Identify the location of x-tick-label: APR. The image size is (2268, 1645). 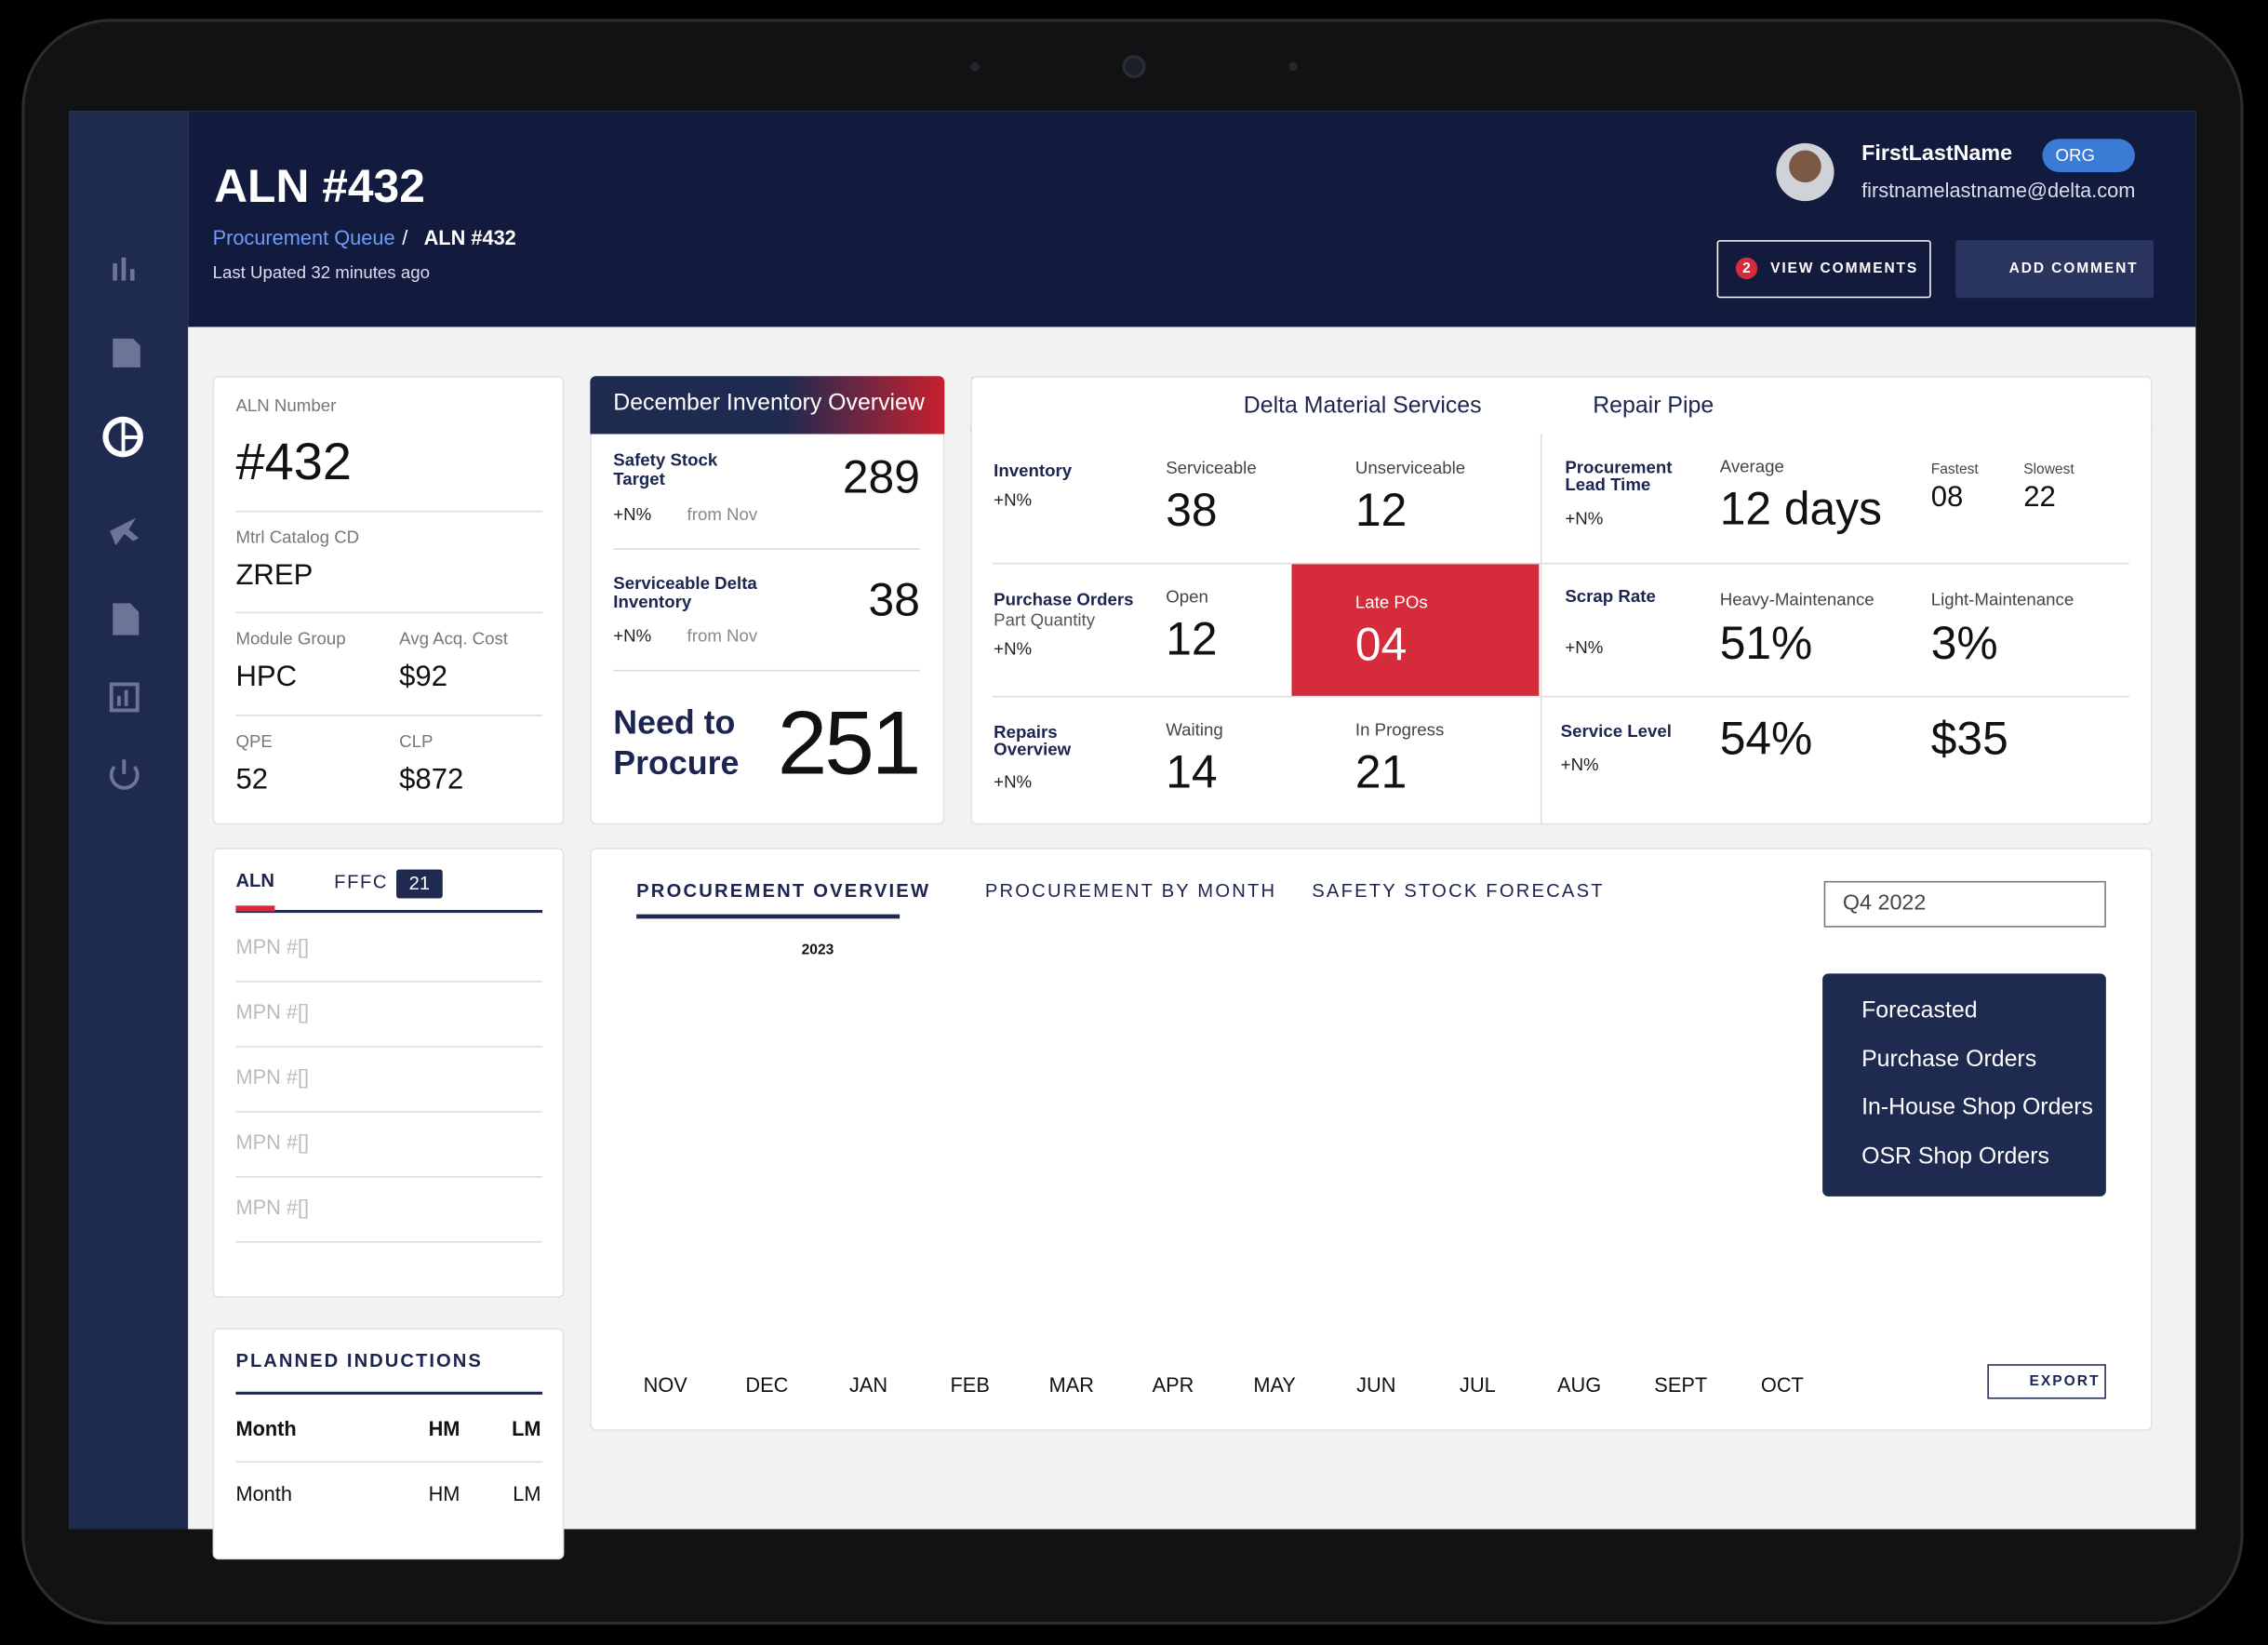
(1173, 1385).